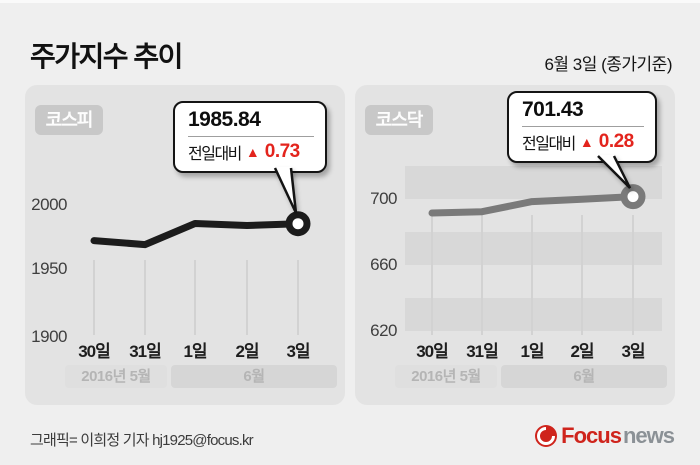  Describe the element at coordinates (648, 435) in the screenshot. I see `logo-text-secondary: news` at that location.